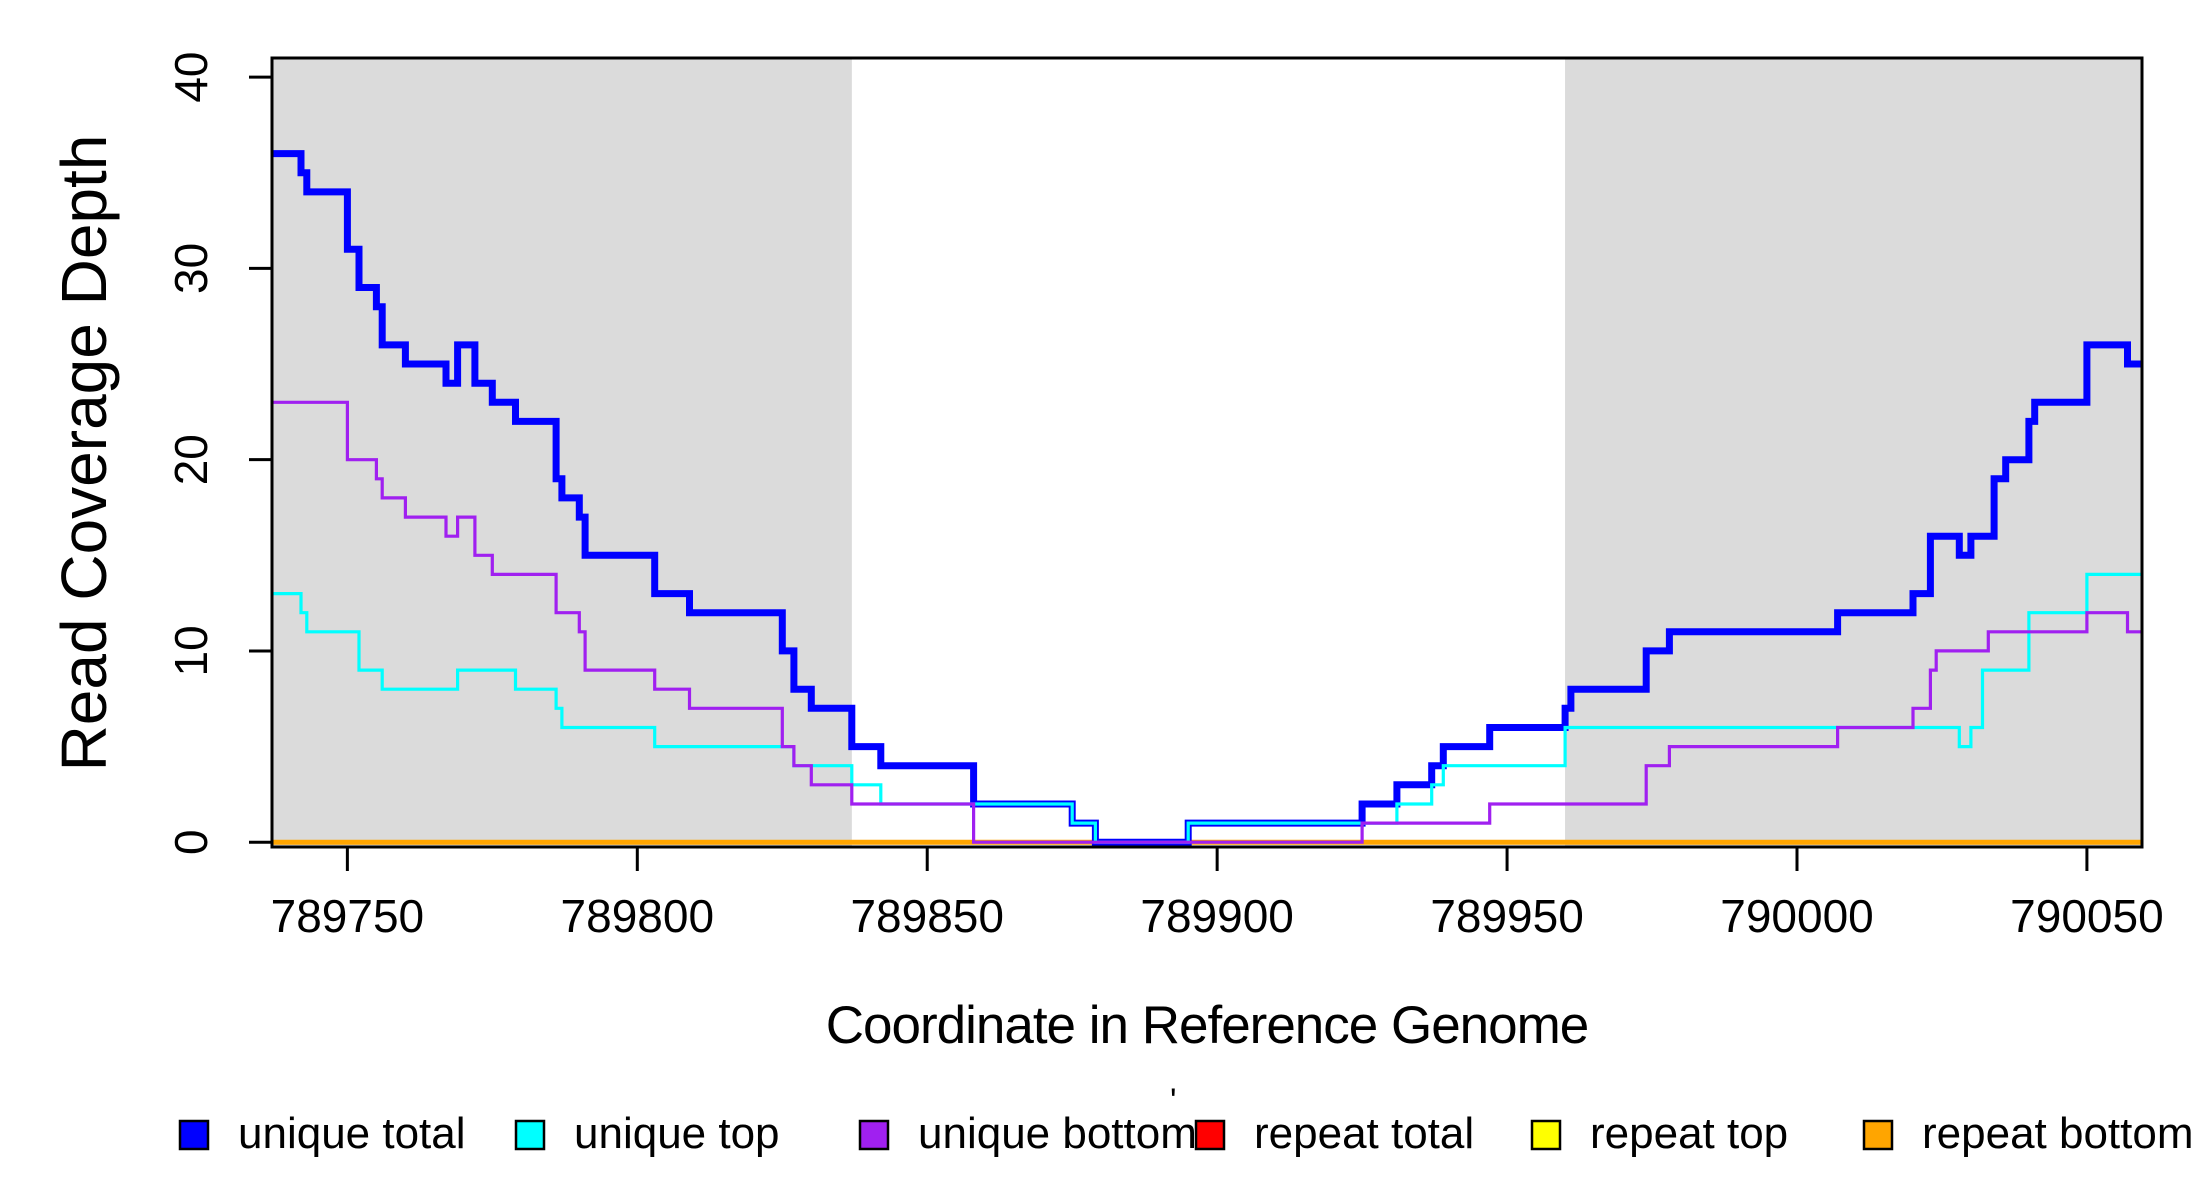  I want to click on legend-swatch-unique-top, so click(530, 1135).